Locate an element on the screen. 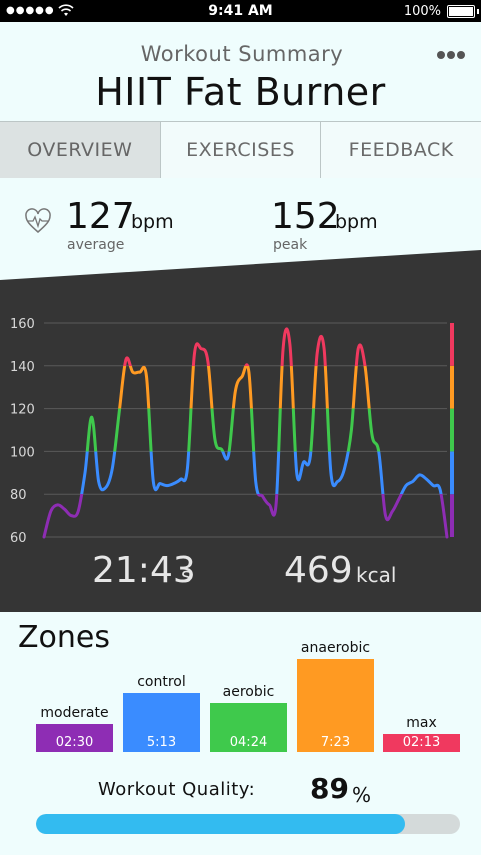  workout-quality-label: Workout Quality: is located at coordinates (177, 789).